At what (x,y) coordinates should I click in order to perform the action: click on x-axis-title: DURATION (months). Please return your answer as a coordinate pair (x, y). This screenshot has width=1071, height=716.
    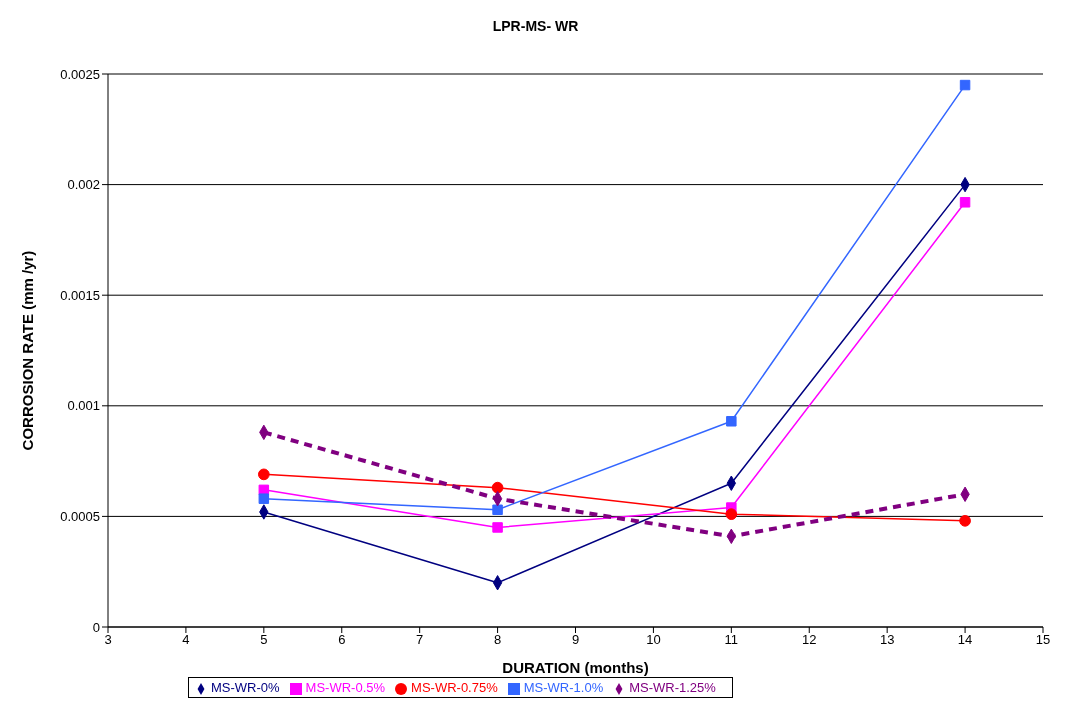
    Looking at the image, I should click on (575, 667).